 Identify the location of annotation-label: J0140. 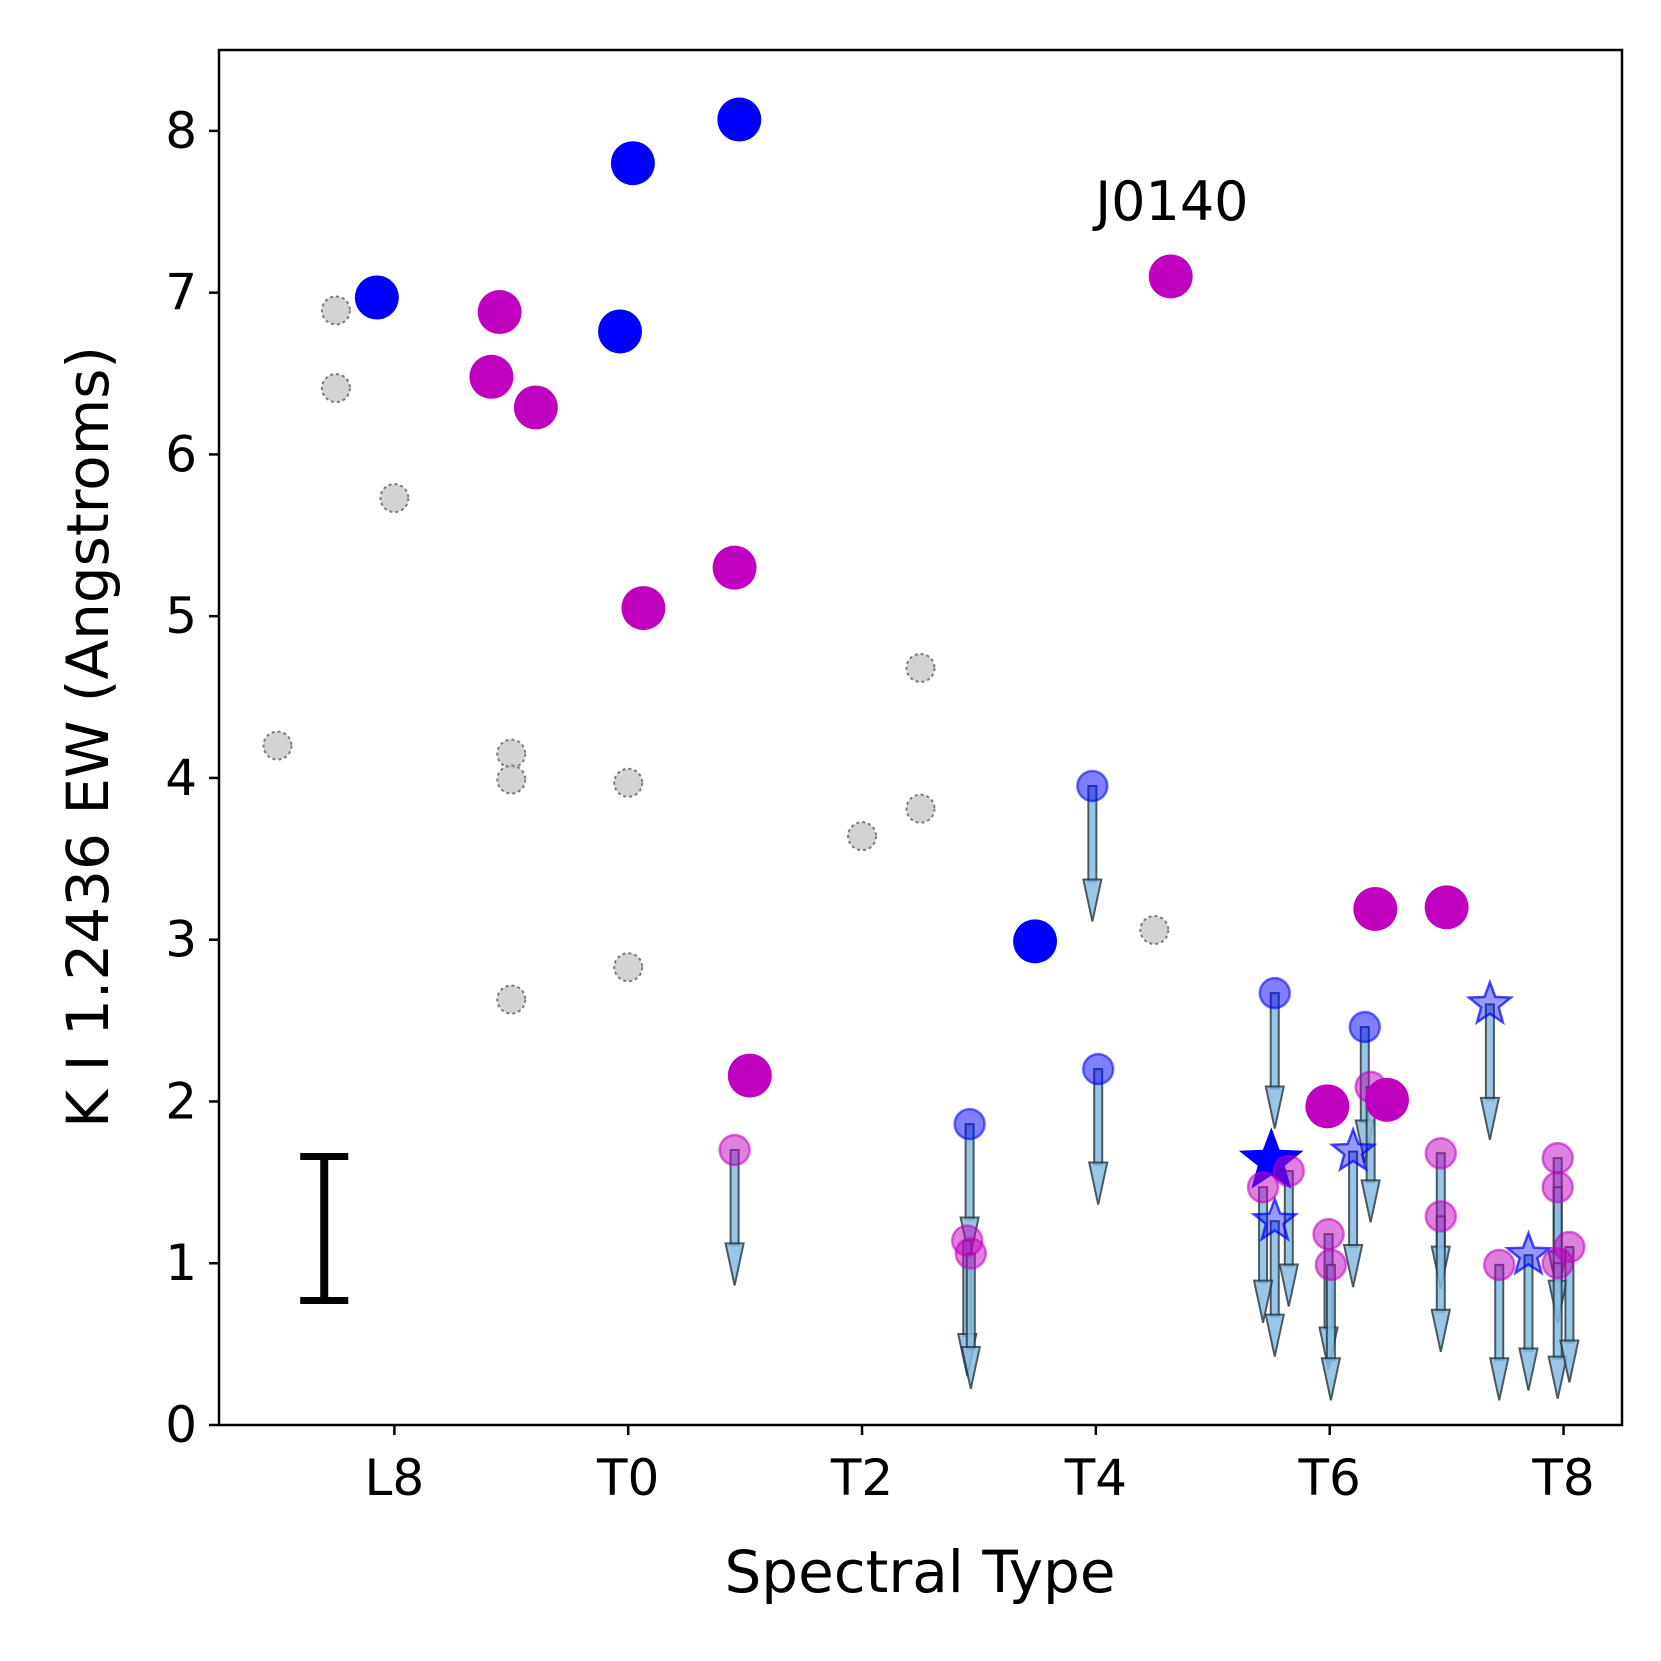
(1170, 201).